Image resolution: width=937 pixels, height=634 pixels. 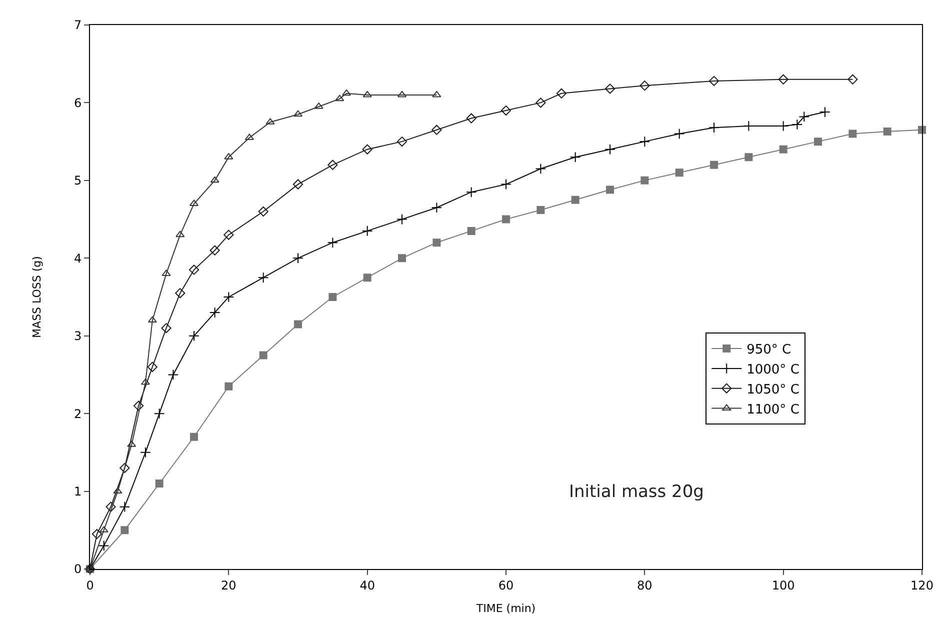 I want to click on annotation: Initial mass 20g, so click(x=636, y=492).